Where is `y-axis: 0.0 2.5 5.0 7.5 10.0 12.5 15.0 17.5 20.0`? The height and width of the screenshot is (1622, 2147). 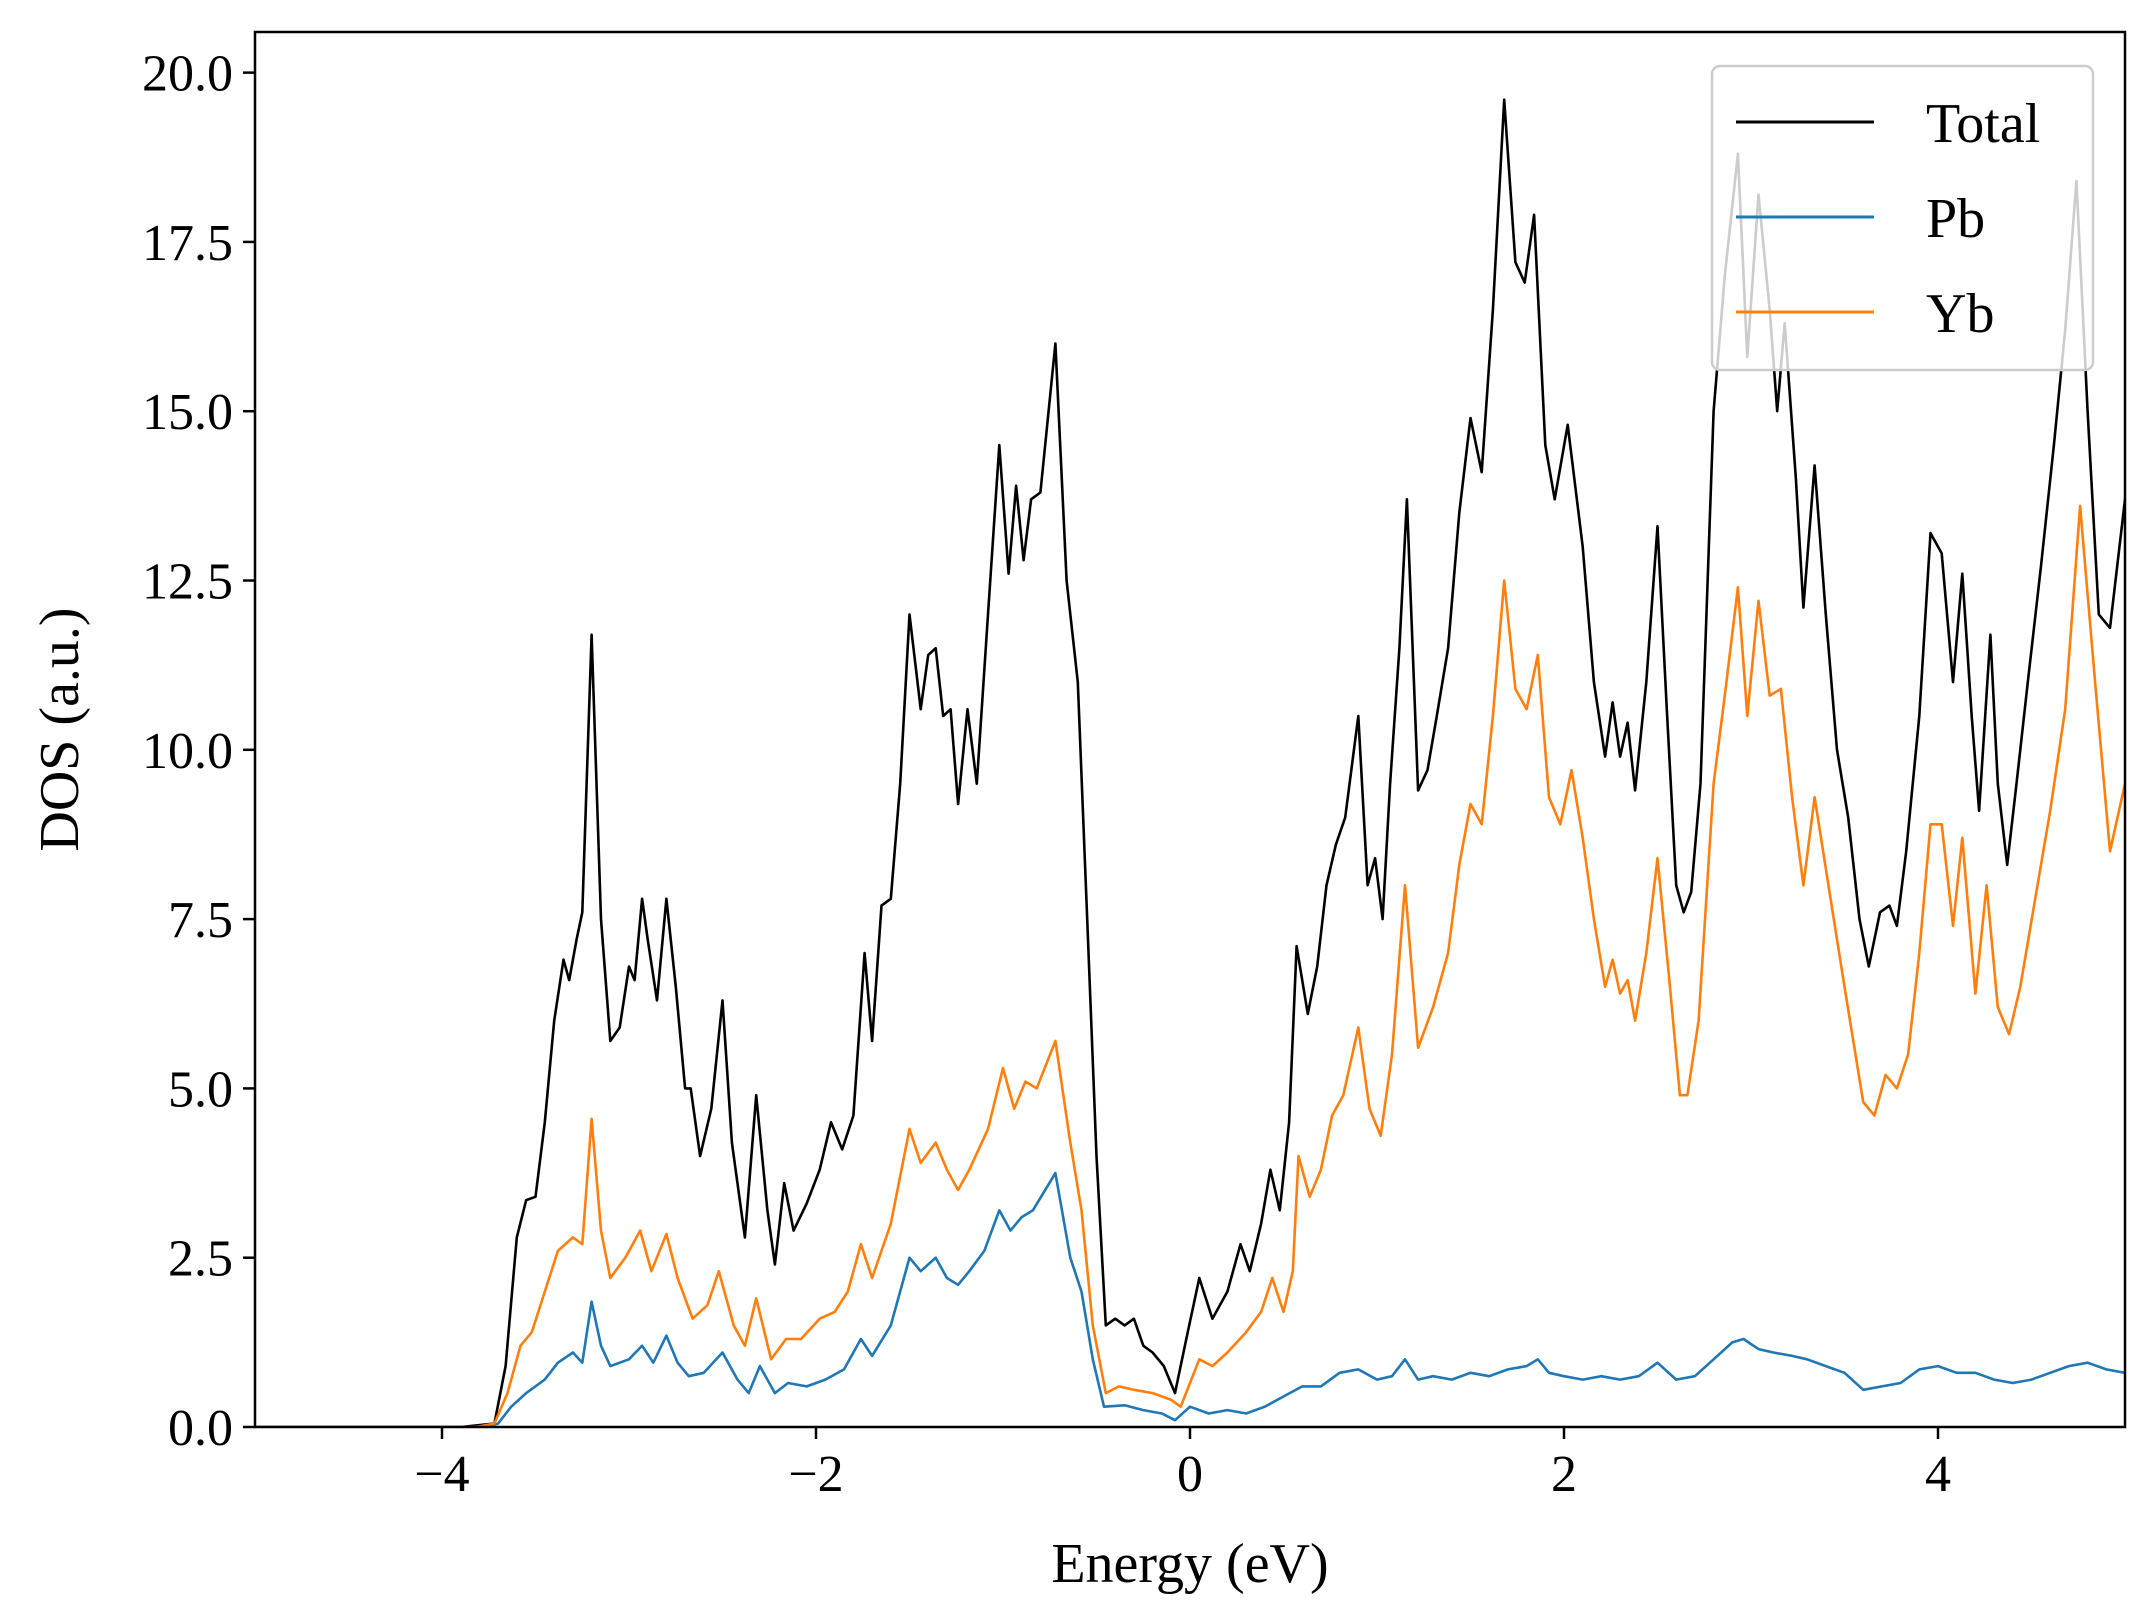 y-axis: 0.0 2.5 5.0 7.5 10.0 12.5 15.0 17.5 20.0 is located at coordinates (198, 751).